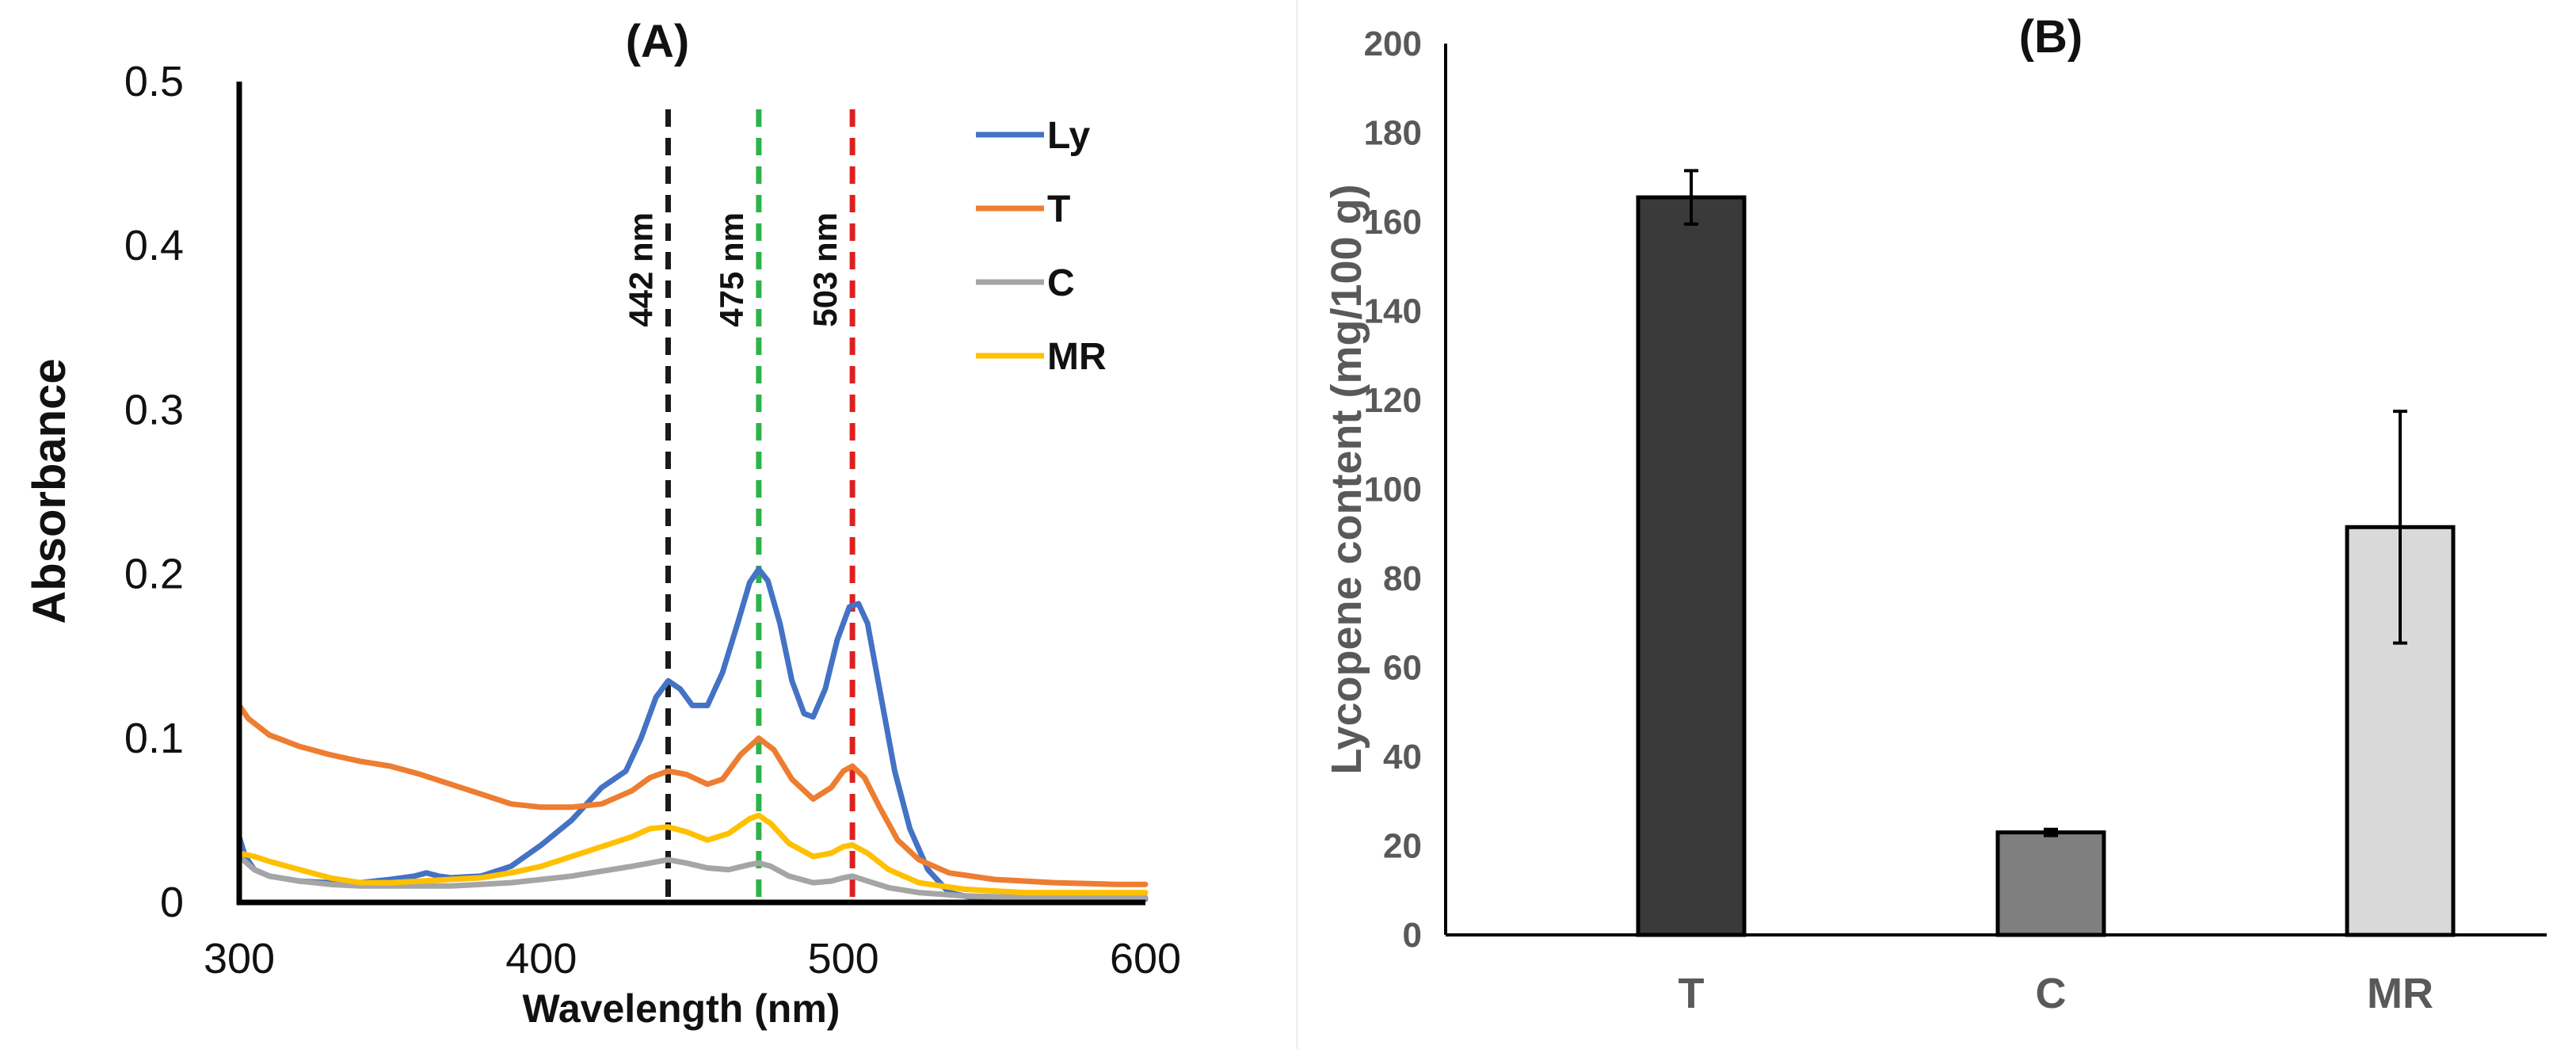 This screenshot has width=2576, height=1049. Describe the element at coordinates (1058, 210) in the screenshot. I see `legend-label: T` at that location.